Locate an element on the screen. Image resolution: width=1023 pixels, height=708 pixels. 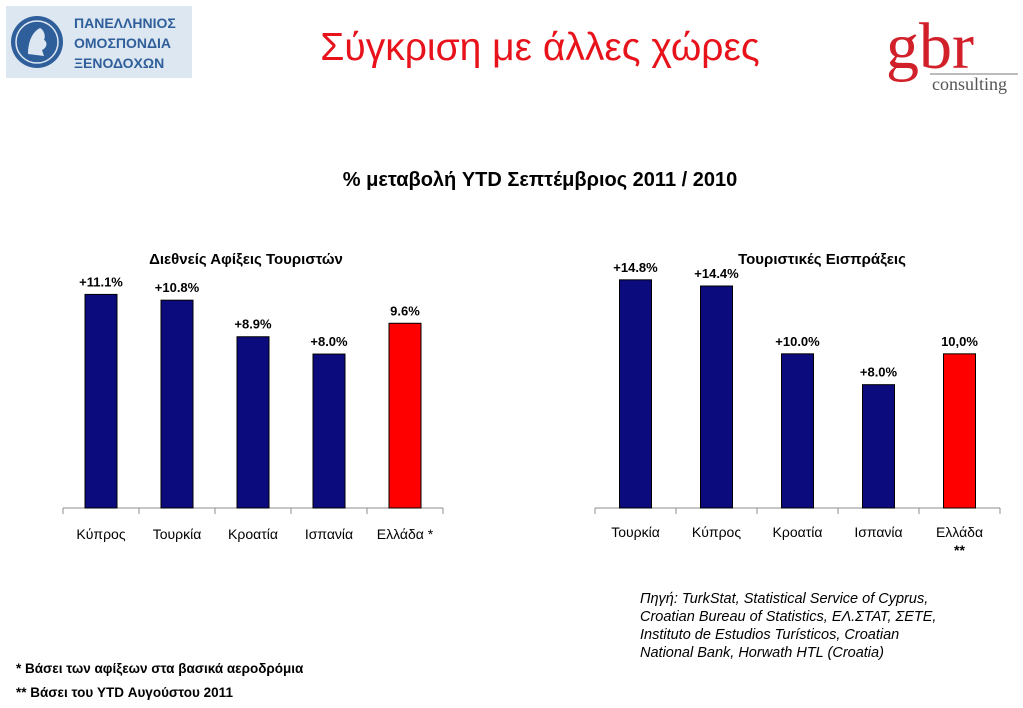
logo-right-main: gbr is located at coordinates (930, 46).